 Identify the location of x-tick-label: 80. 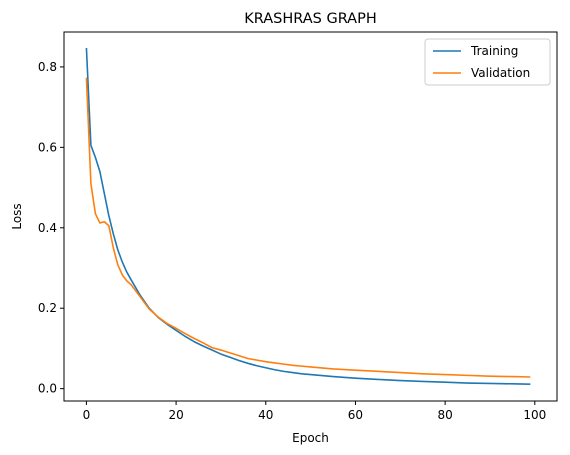
(444, 415).